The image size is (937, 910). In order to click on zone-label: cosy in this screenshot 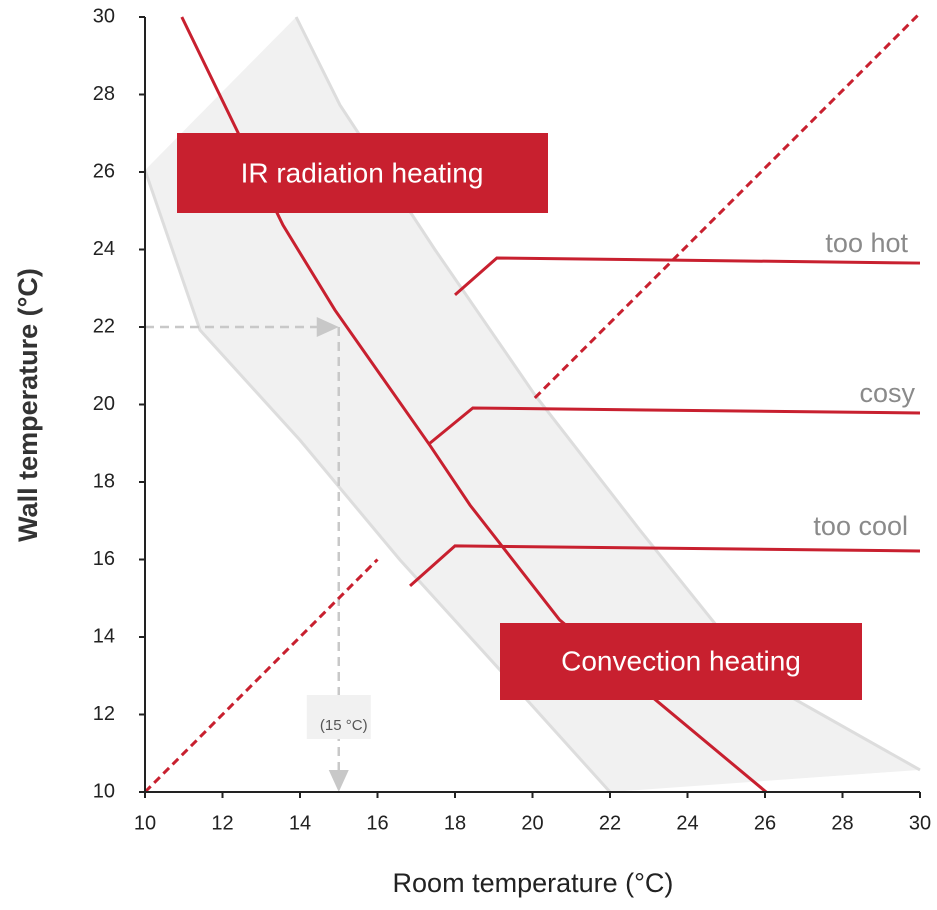, I will do `click(887, 393)`.